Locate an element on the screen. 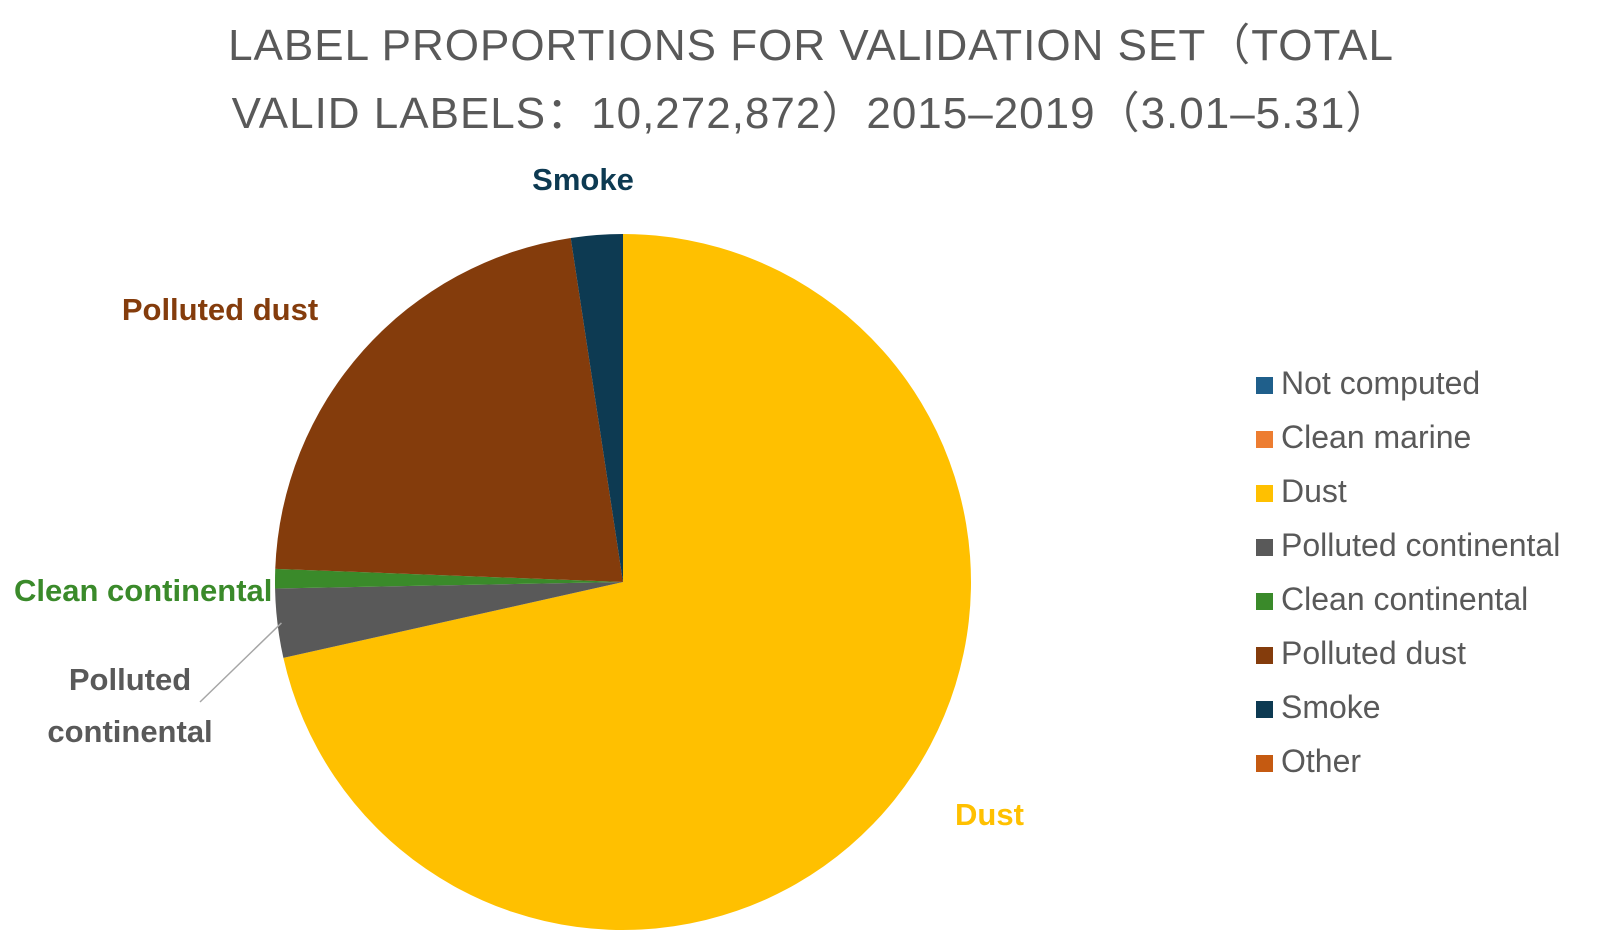  legend-item-other: Other is located at coordinates (1308, 761).